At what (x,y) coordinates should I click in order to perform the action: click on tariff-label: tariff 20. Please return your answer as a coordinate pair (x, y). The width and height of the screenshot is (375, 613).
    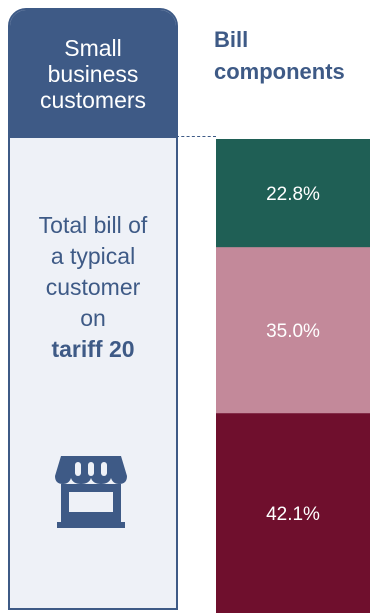
    Looking at the image, I should click on (93, 349).